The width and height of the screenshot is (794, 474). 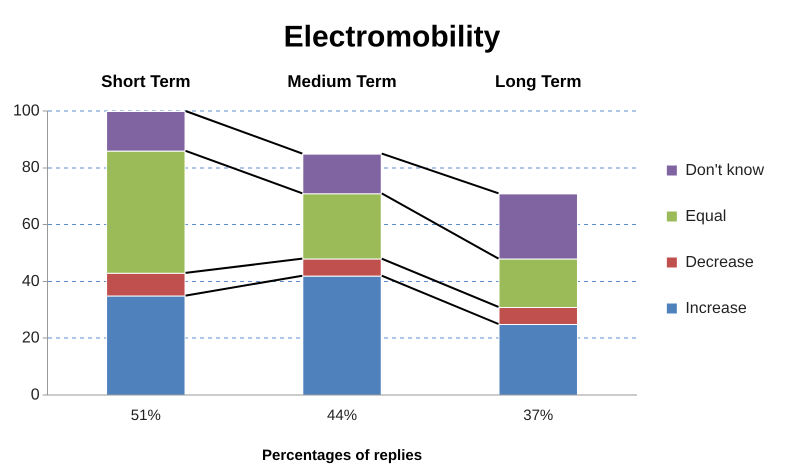 I want to click on y-tick-label: 60, so click(x=31, y=225).